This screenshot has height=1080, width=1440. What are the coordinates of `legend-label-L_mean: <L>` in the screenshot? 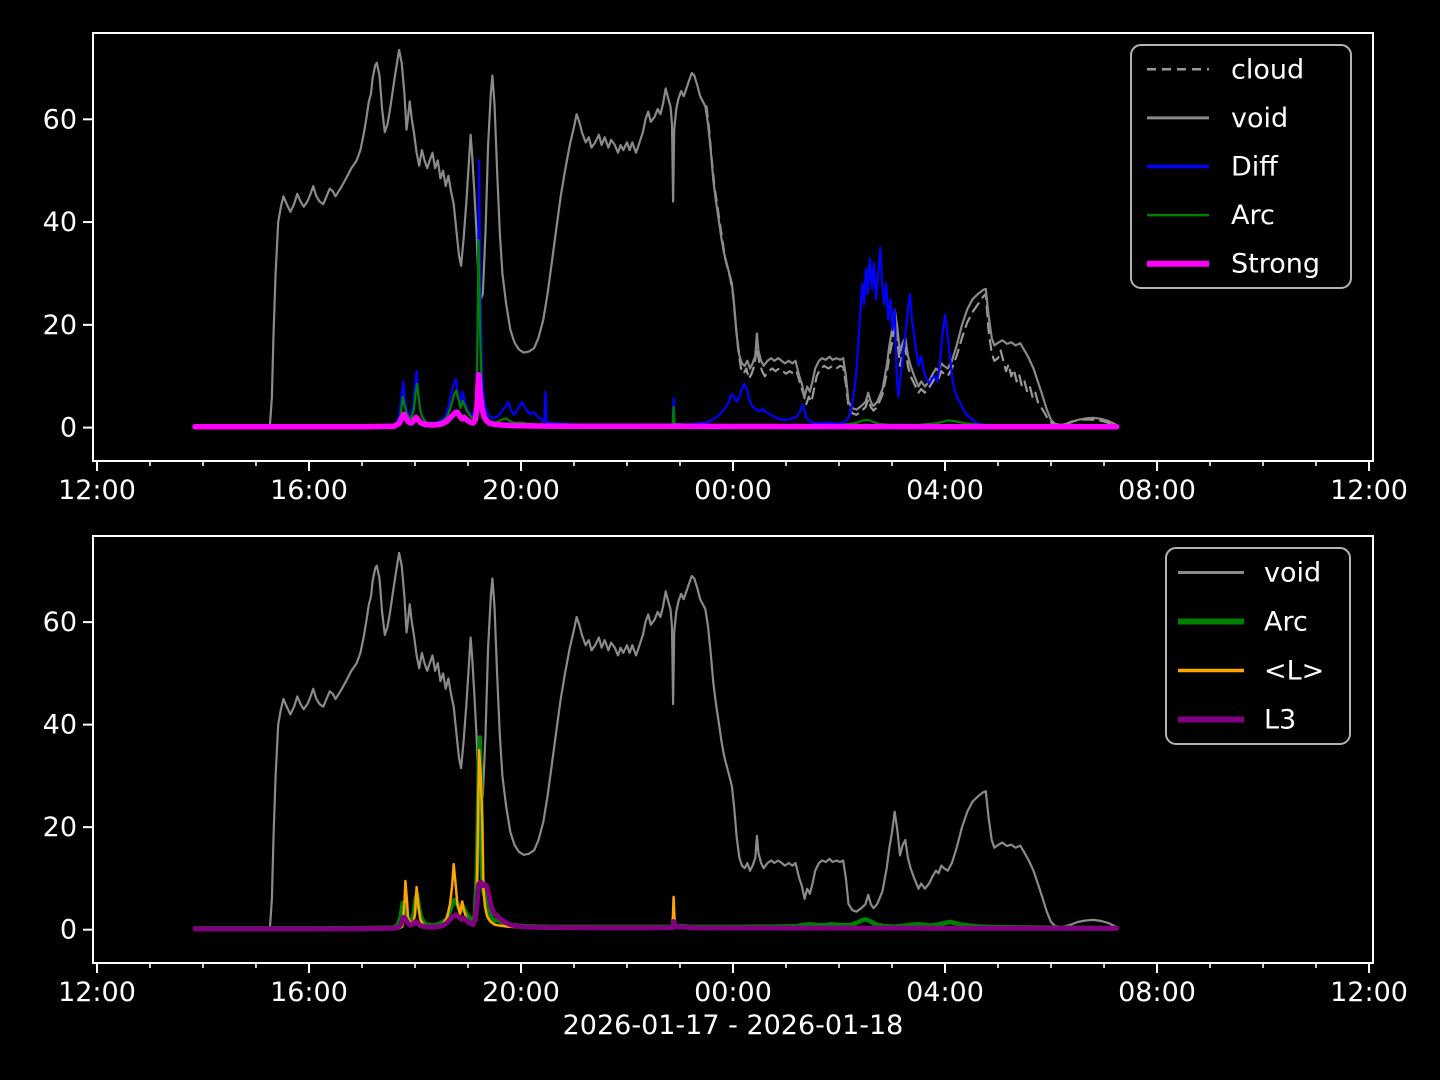 It's located at (1294, 671).